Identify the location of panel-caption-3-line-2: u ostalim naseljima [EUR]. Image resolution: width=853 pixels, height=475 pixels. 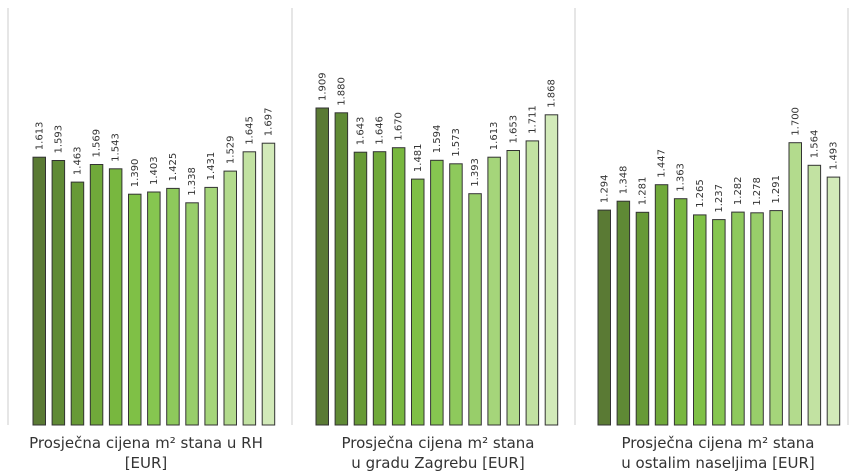
(717, 463).